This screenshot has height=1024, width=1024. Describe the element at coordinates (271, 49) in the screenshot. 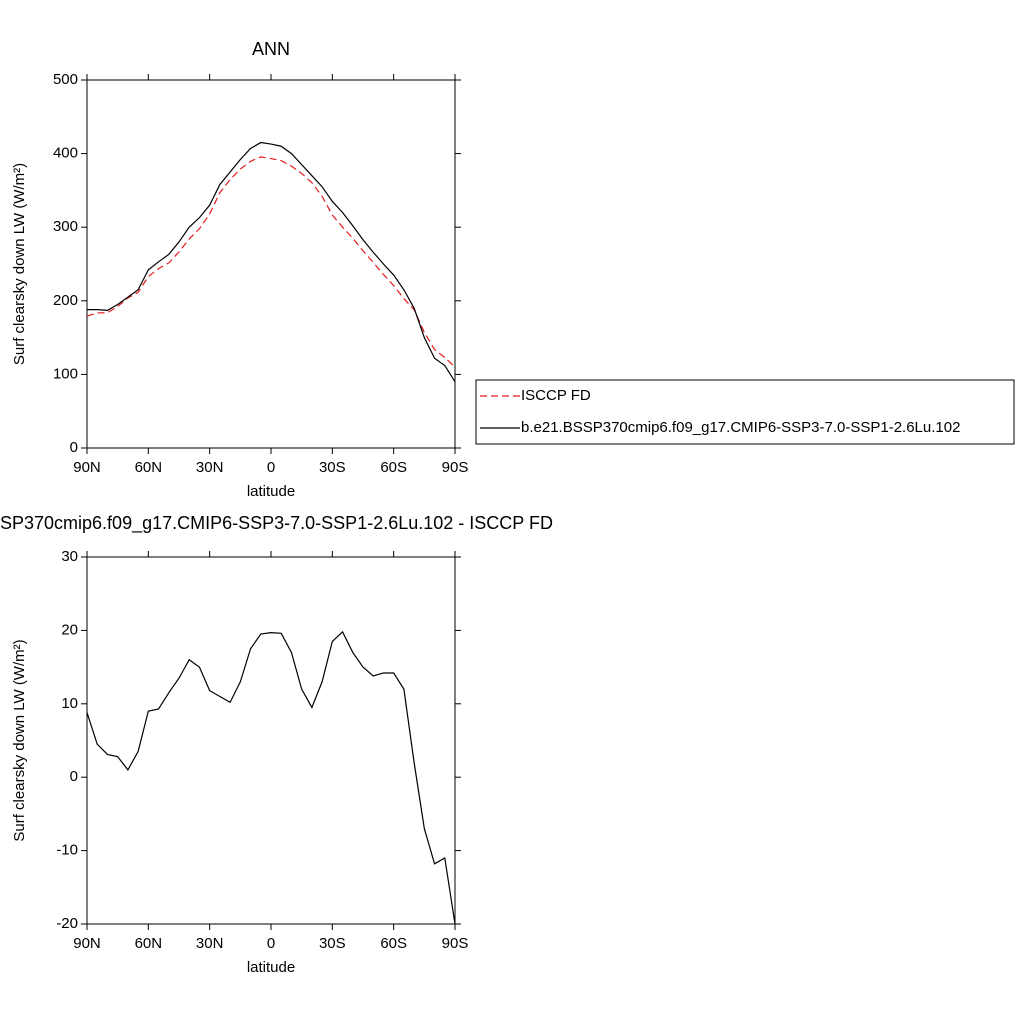

I see `chart-title: ANN` at that location.